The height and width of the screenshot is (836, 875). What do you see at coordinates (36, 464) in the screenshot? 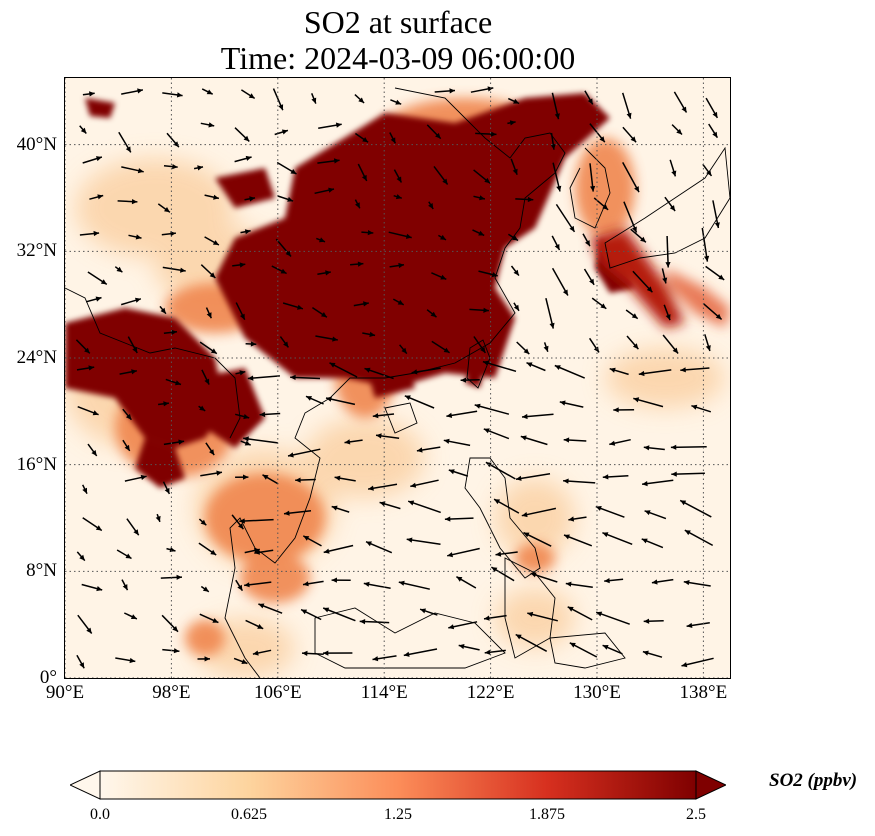
I see `latitude-tick-label: 16°N` at bounding box center [36, 464].